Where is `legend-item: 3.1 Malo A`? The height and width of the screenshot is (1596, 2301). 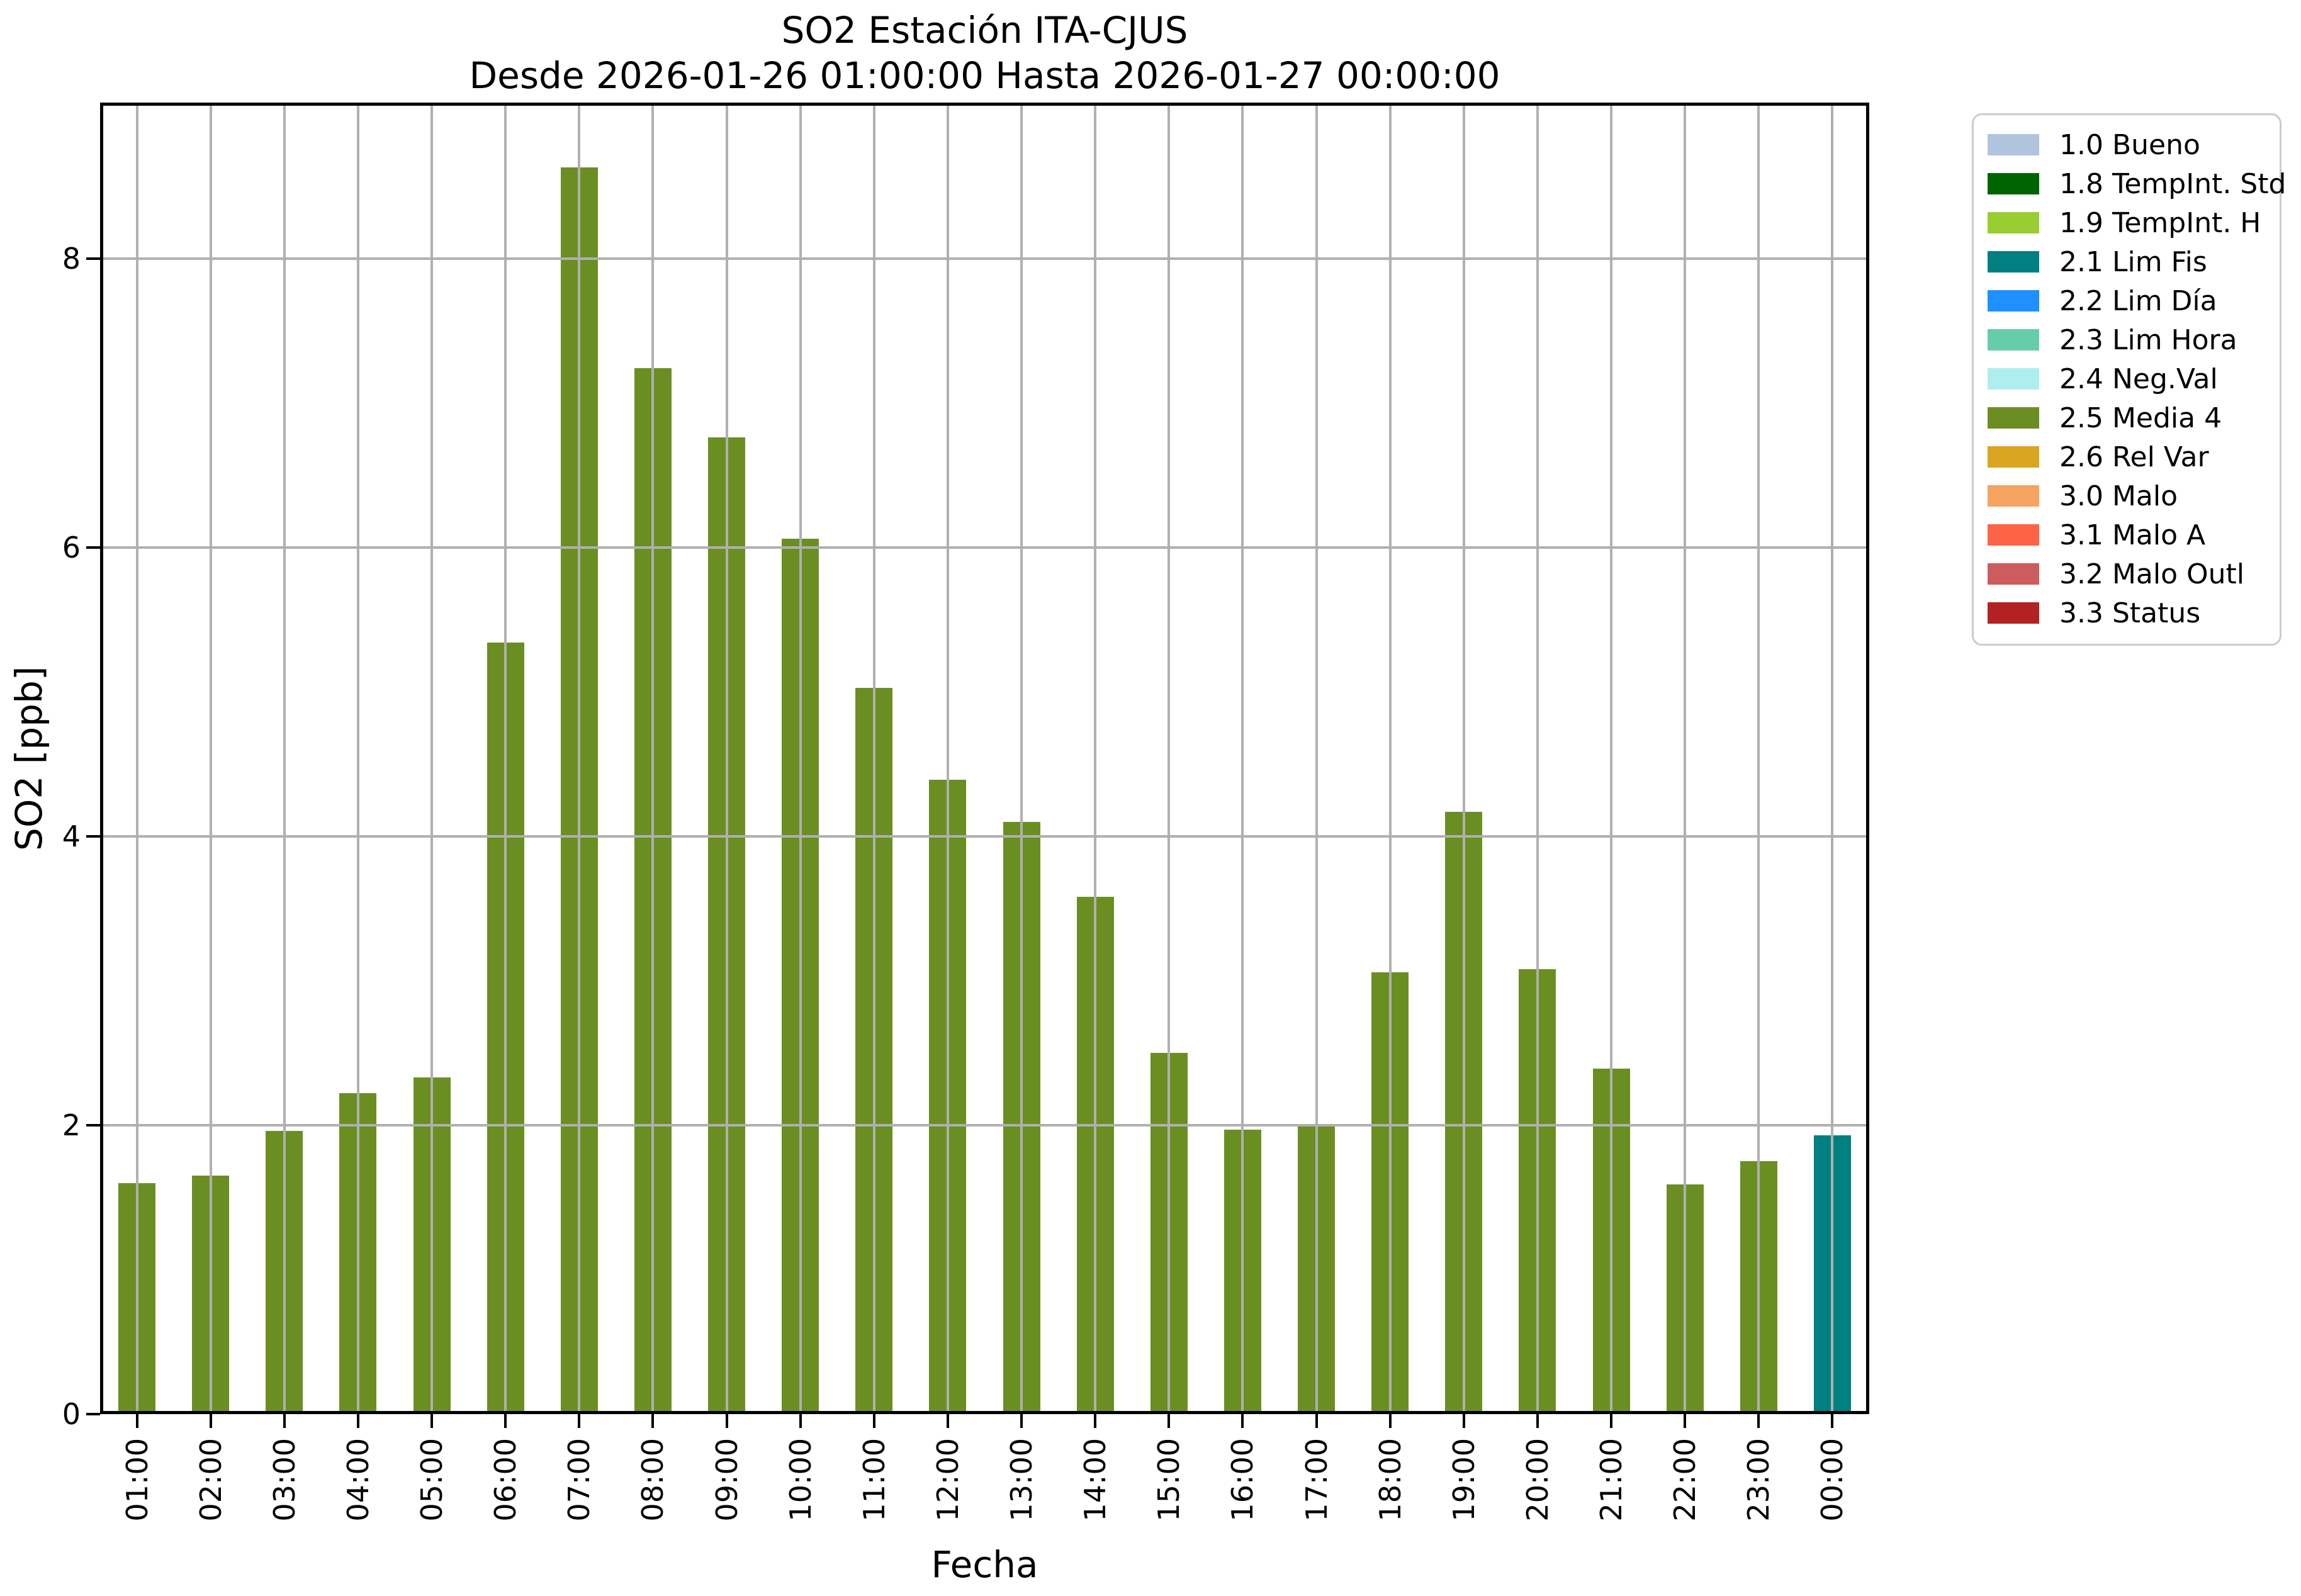
legend-item: 3.1 Malo A is located at coordinates (2127, 534).